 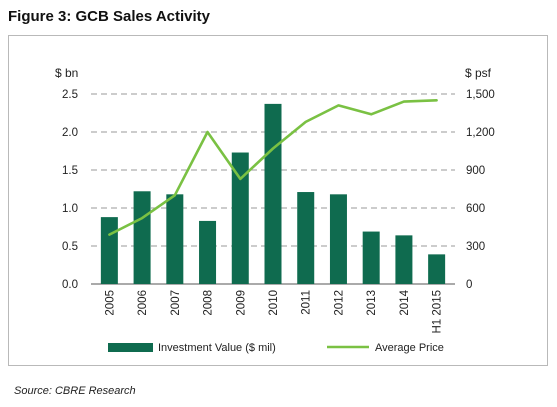 What do you see at coordinates (75, 391) in the screenshot?
I see `source-note: Source: CBRE Research` at bounding box center [75, 391].